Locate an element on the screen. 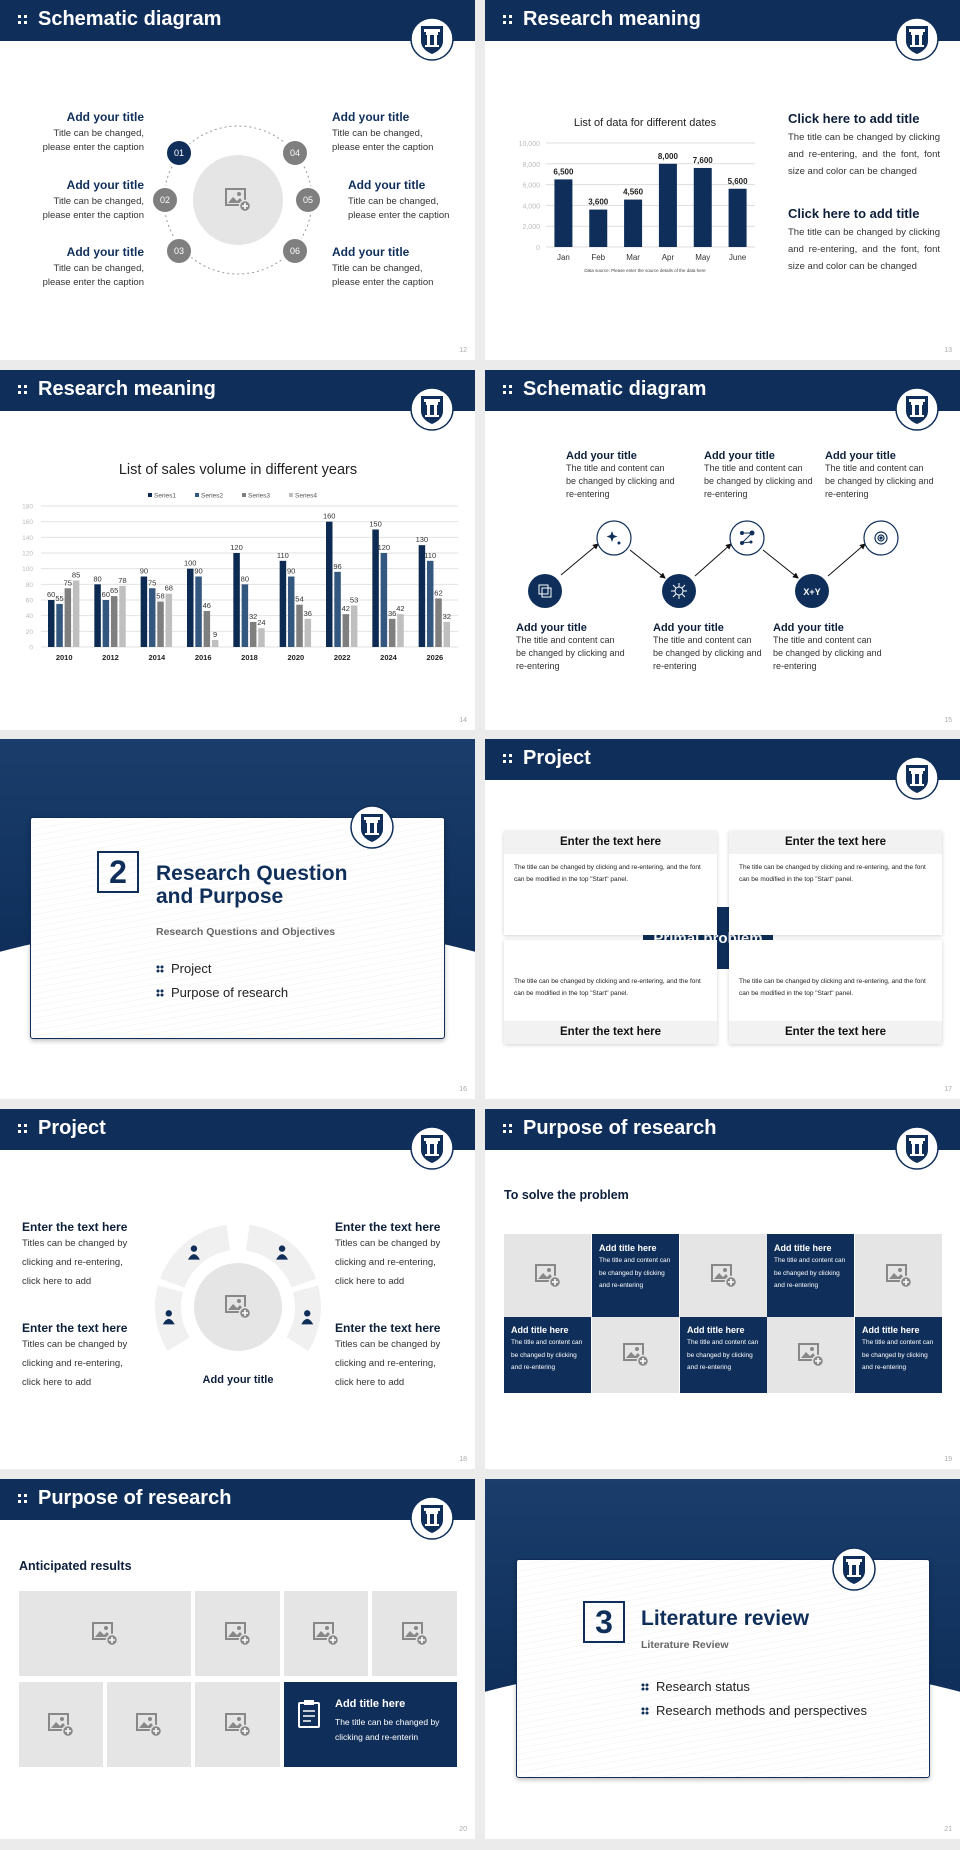  legend-swatch is located at coordinates (291, 495).